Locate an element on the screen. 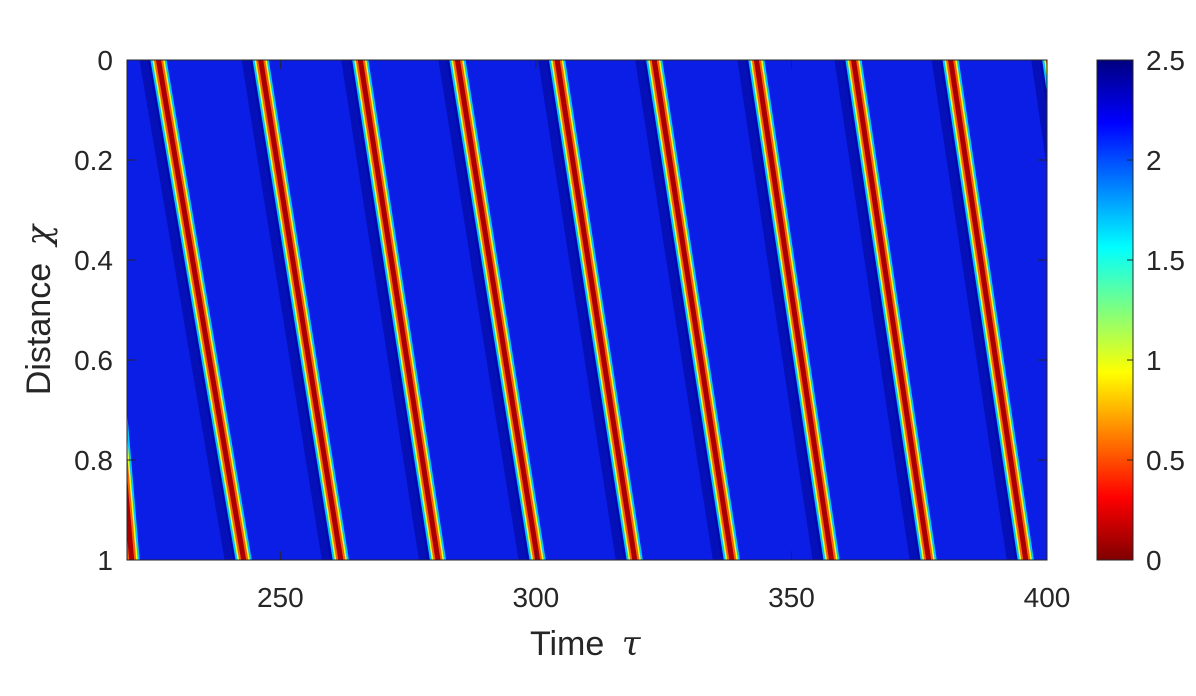  colorbar-tick-label: 1 is located at coordinates (1154, 360).